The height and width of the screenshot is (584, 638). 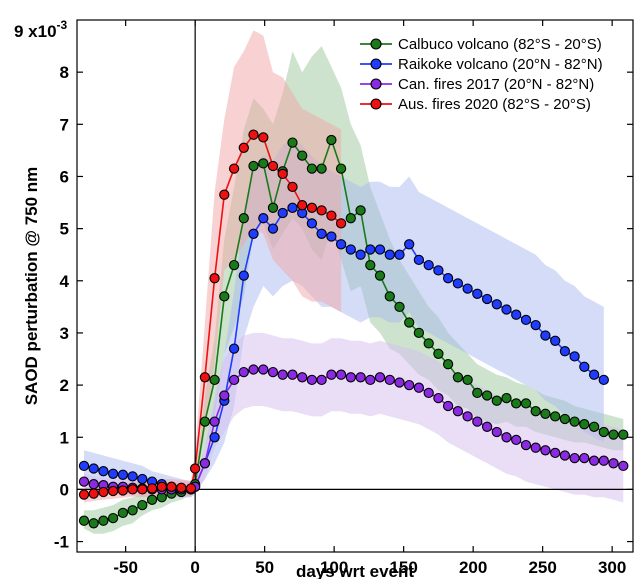 What do you see at coordinates (41, 29) in the screenshot?
I see `y-scale-label: 9 x10⁻³` at bounding box center [41, 29].